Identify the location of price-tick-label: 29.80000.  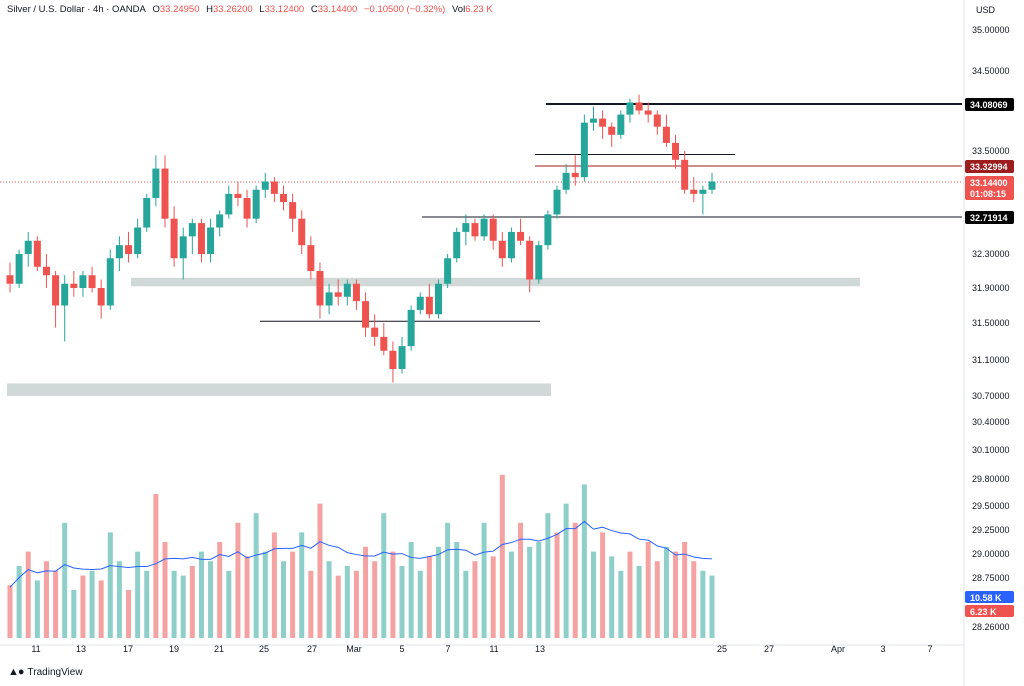
(991, 479).